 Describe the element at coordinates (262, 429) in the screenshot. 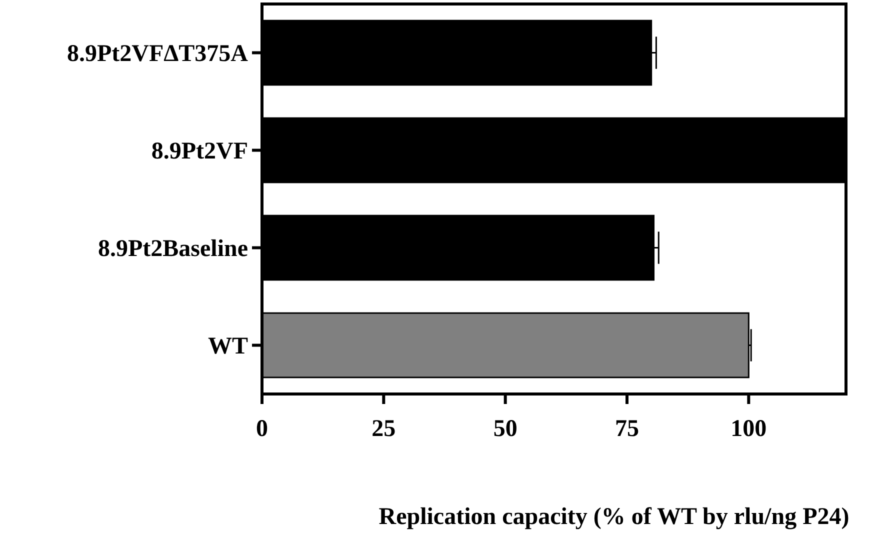

I see `x-tick-label: 0` at that location.